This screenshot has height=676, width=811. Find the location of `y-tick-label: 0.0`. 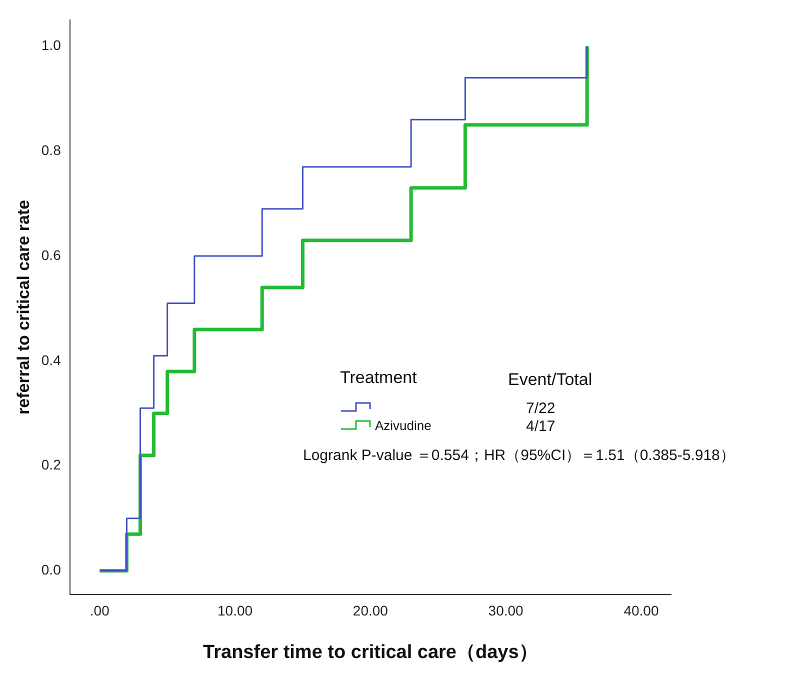

y-tick-label: 0.0 is located at coordinates (51, 570).